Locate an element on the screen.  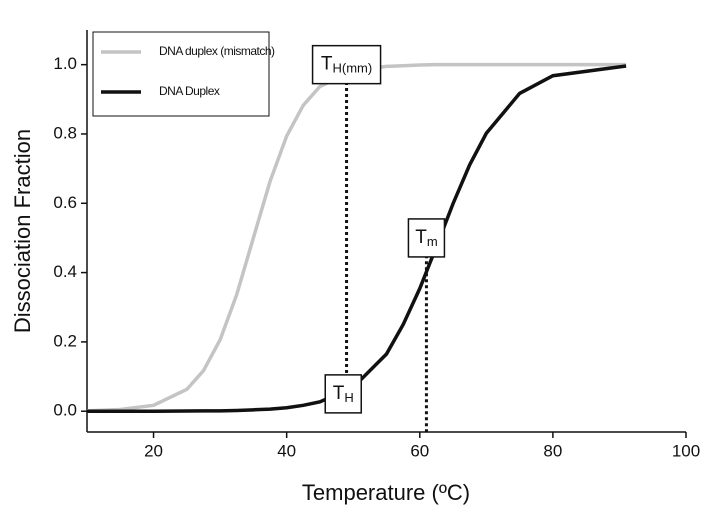
annotation-label: Tm is located at coordinates (426, 238).